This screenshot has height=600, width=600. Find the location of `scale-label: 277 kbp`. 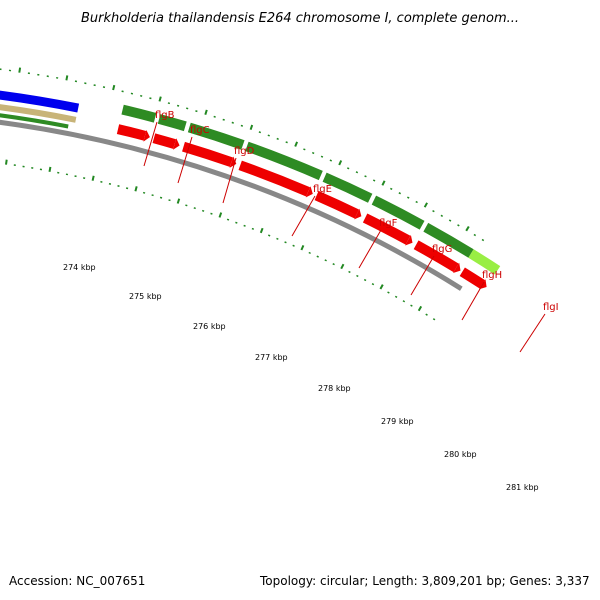

scale-label: 277 kbp is located at coordinates (271, 357).